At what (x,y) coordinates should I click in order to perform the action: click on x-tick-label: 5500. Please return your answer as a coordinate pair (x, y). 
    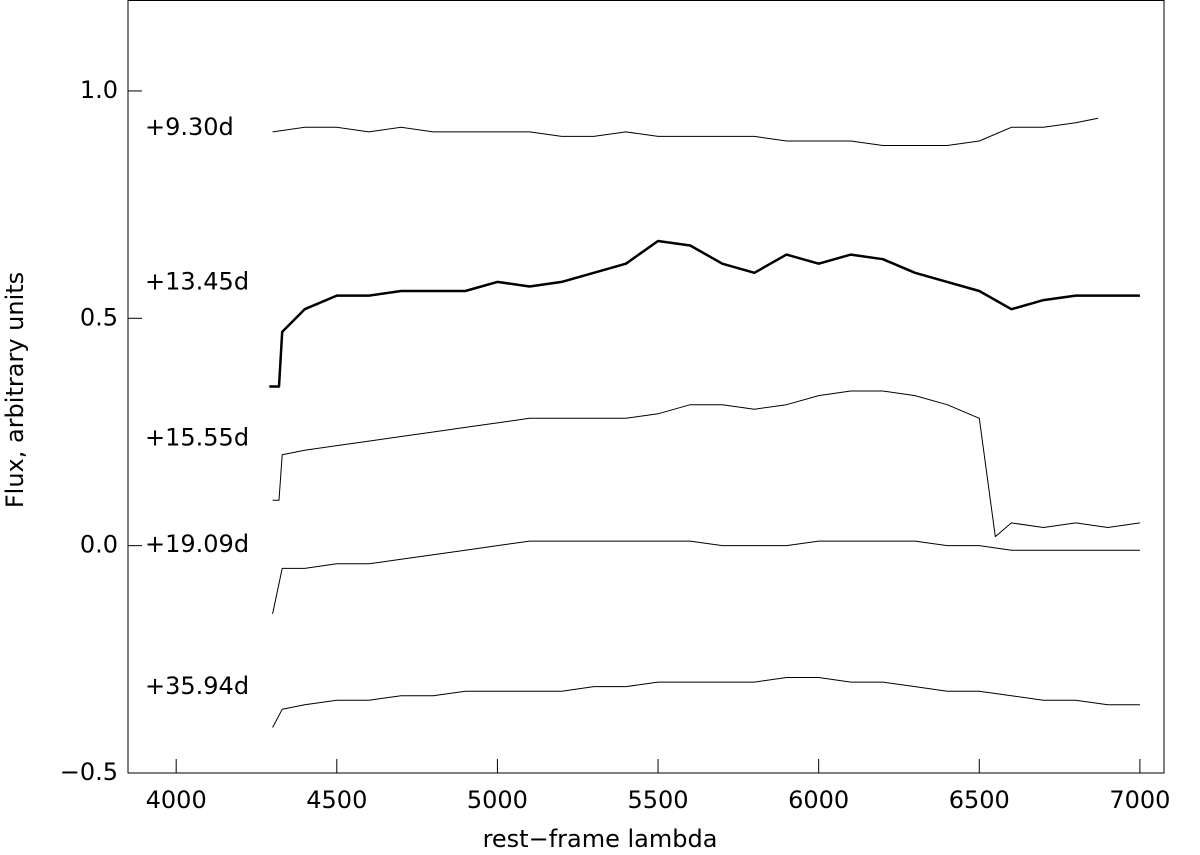
    Looking at the image, I should click on (658, 800).